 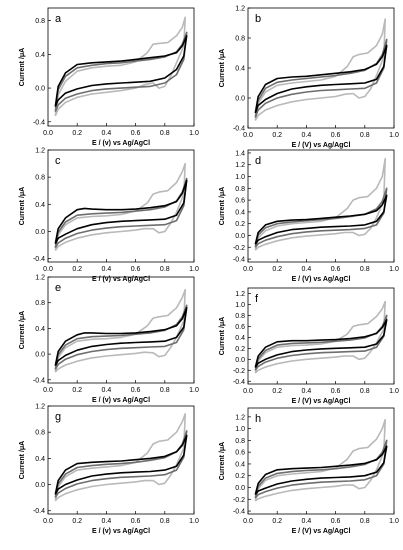 I want to click on y-tick-label: -0.2, so click(x=239, y=371).